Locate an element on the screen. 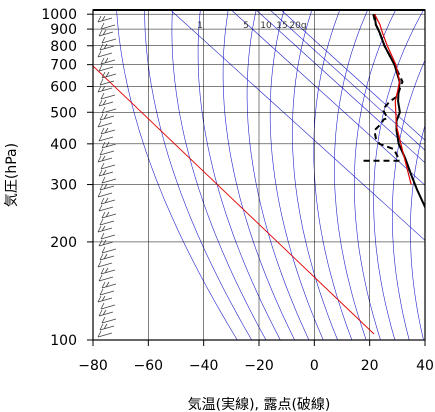  mixing-ratio-label-1: 5 is located at coordinates (246, 26).